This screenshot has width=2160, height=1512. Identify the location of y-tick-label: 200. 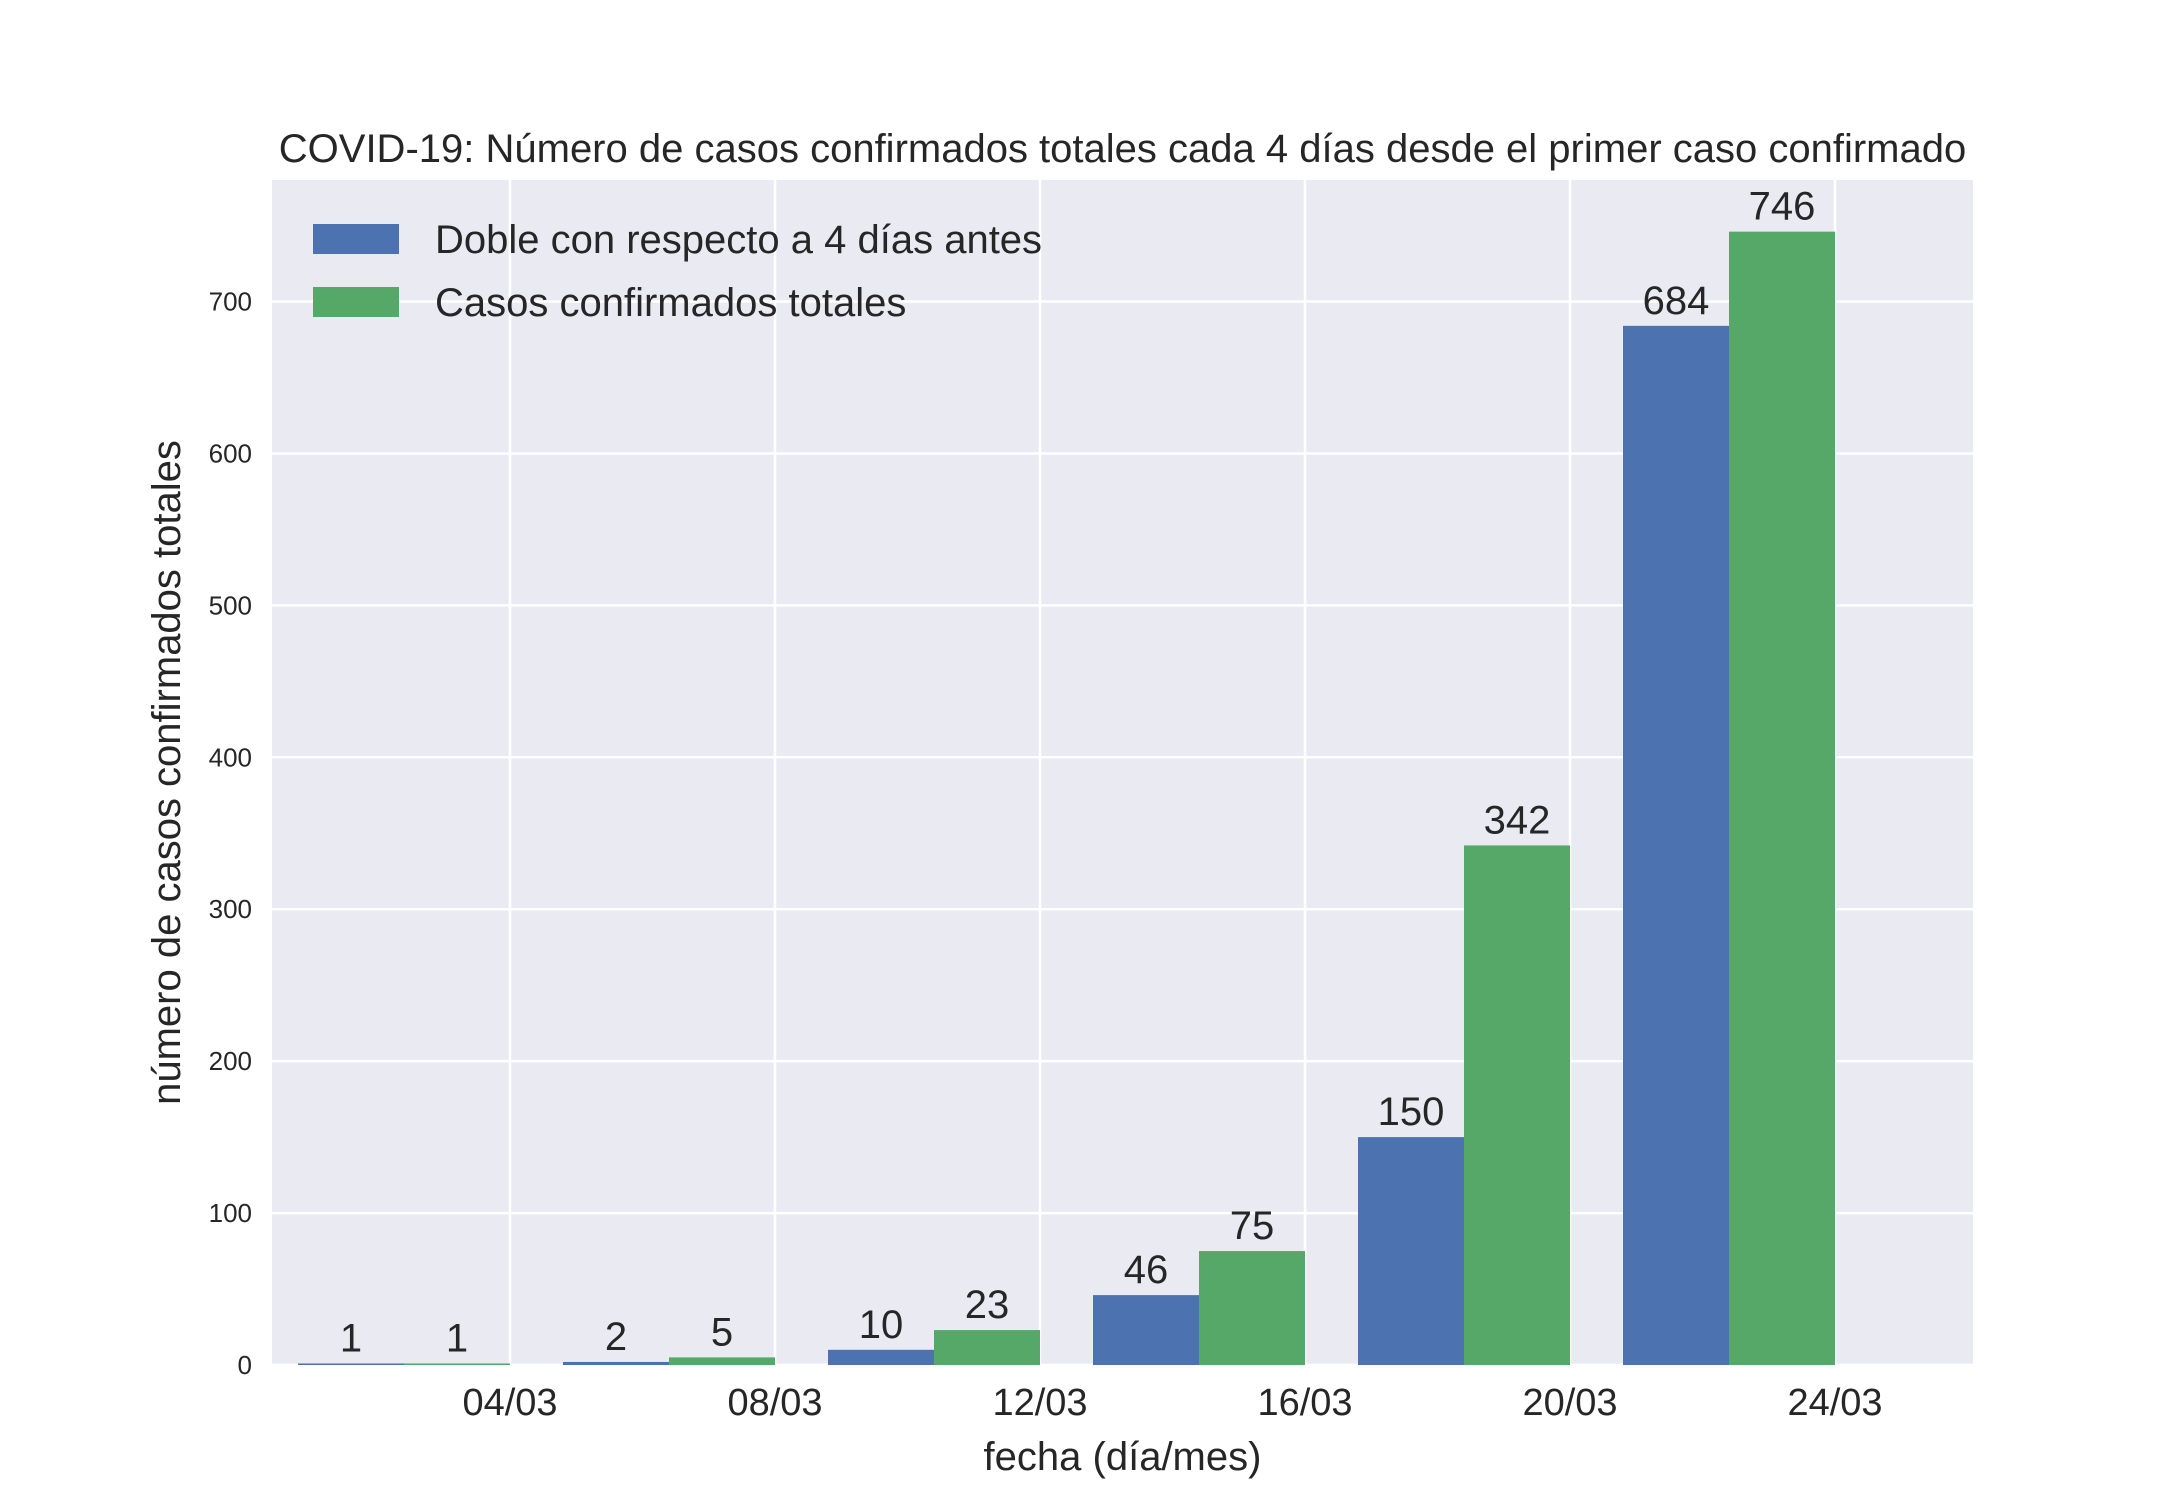
(230, 1061).